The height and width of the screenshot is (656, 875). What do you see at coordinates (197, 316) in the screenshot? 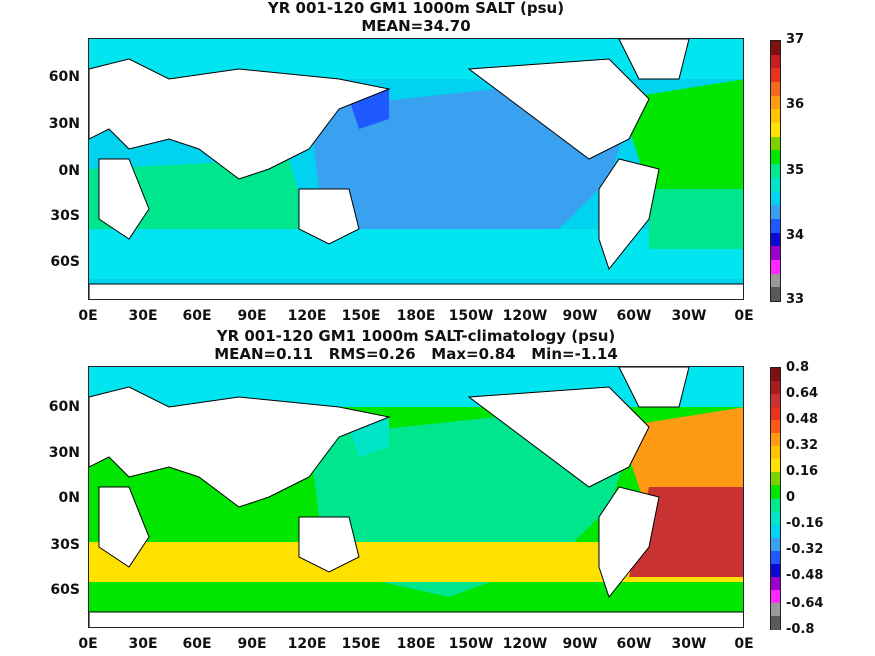
I see `panel1-lon-label: 60E` at bounding box center [197, 316].